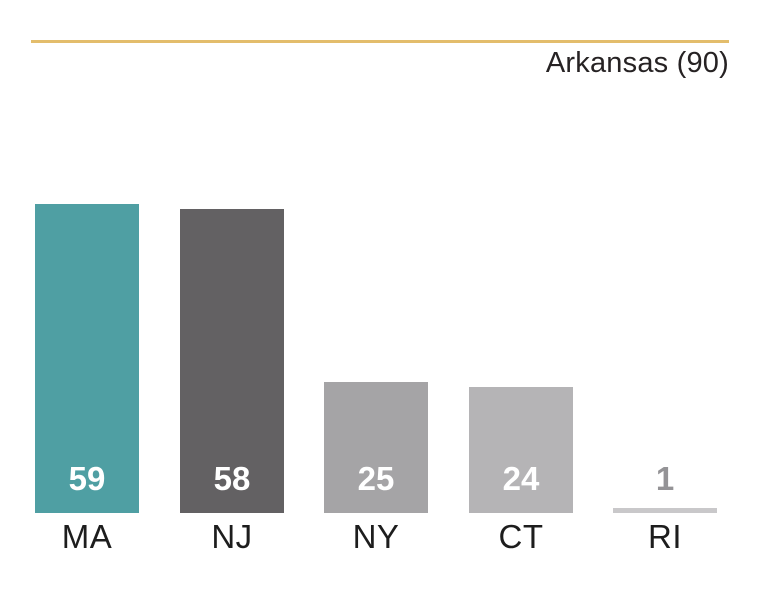 This screenshot has height=589, width=768. What do you see at coordinates (232, 478) in the screenshot?
I see `bar-value-nj: 58` at bounding box center [232, 478].